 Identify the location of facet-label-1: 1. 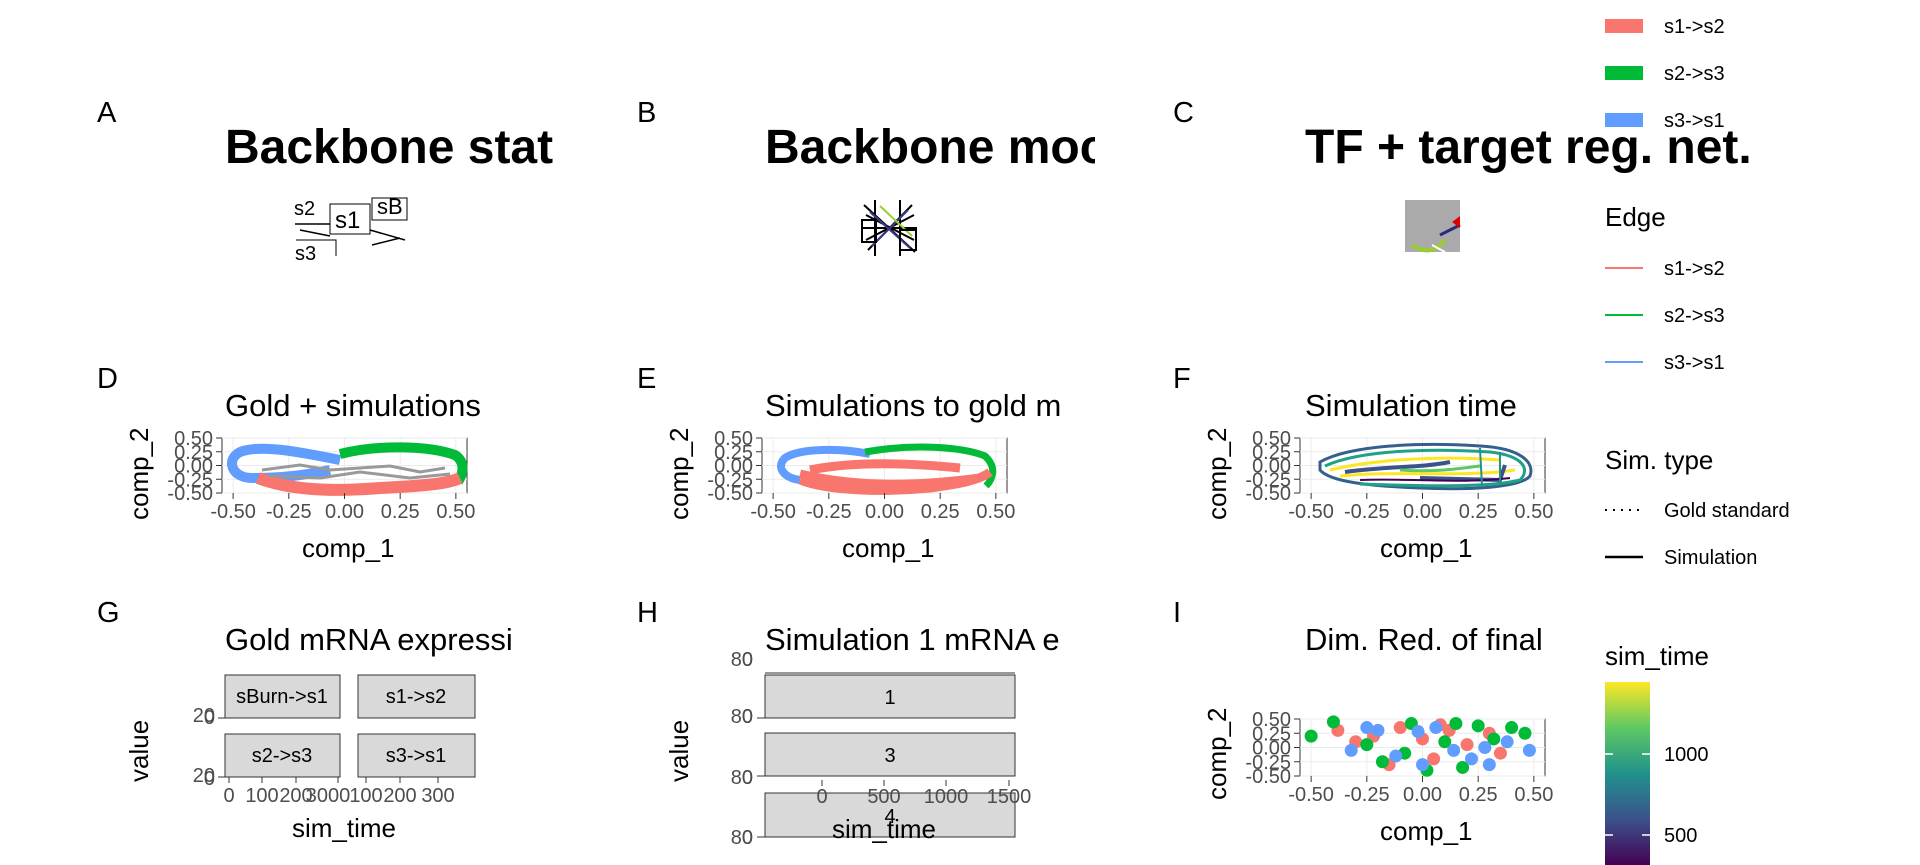
(889, 698).